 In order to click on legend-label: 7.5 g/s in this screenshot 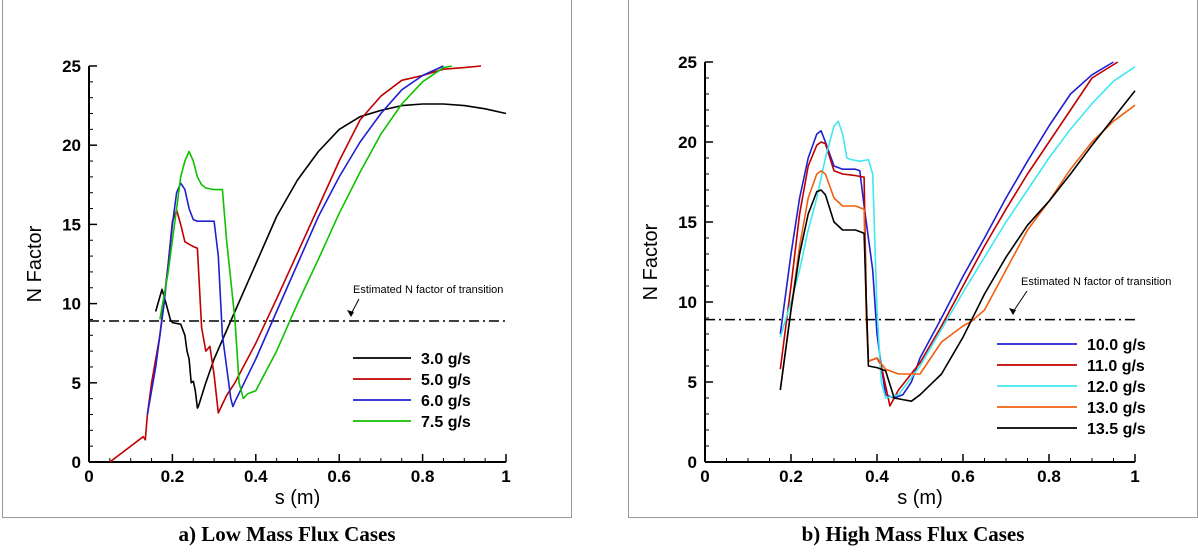, I will do `click(446, 422)`.